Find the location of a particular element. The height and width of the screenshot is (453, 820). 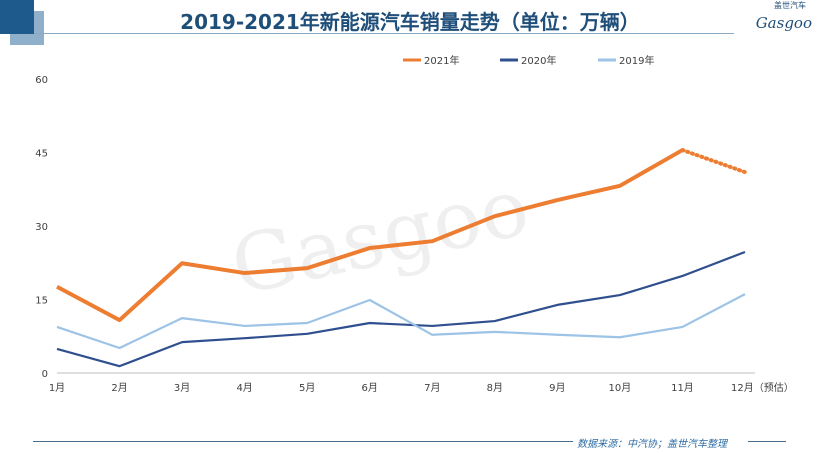

y-tick-label: 0 is located at coordinates (45, 374).